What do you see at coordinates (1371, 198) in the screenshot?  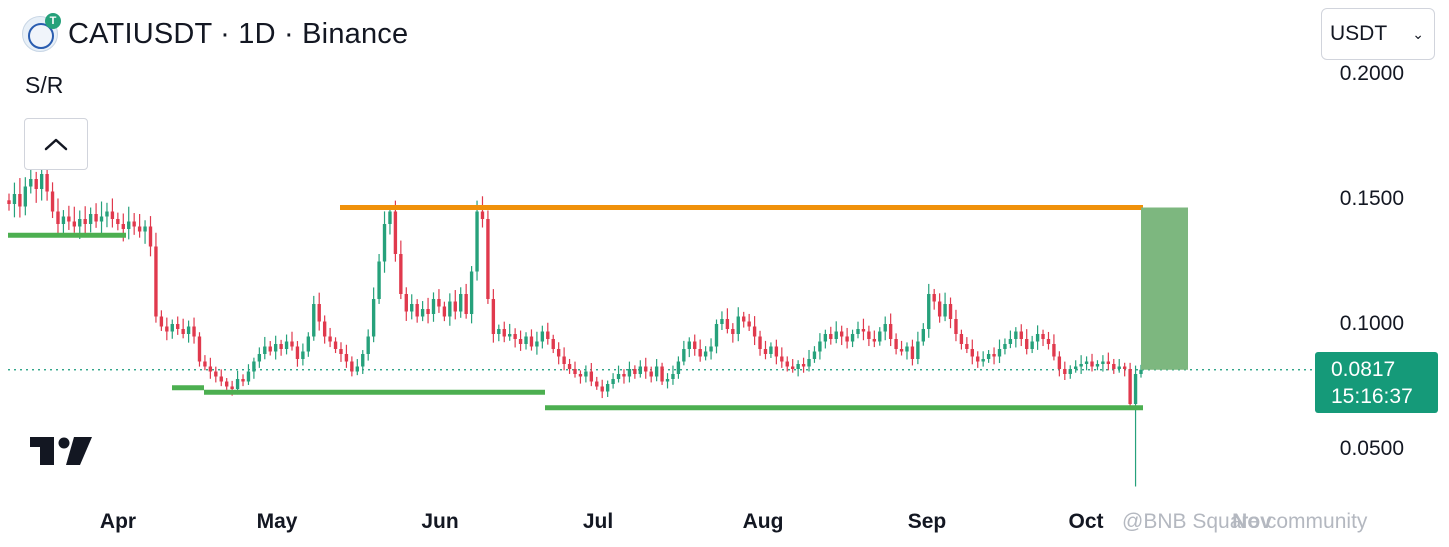 I see `price-tick-0150: 0.1500` at bounding box center [1371, 198].